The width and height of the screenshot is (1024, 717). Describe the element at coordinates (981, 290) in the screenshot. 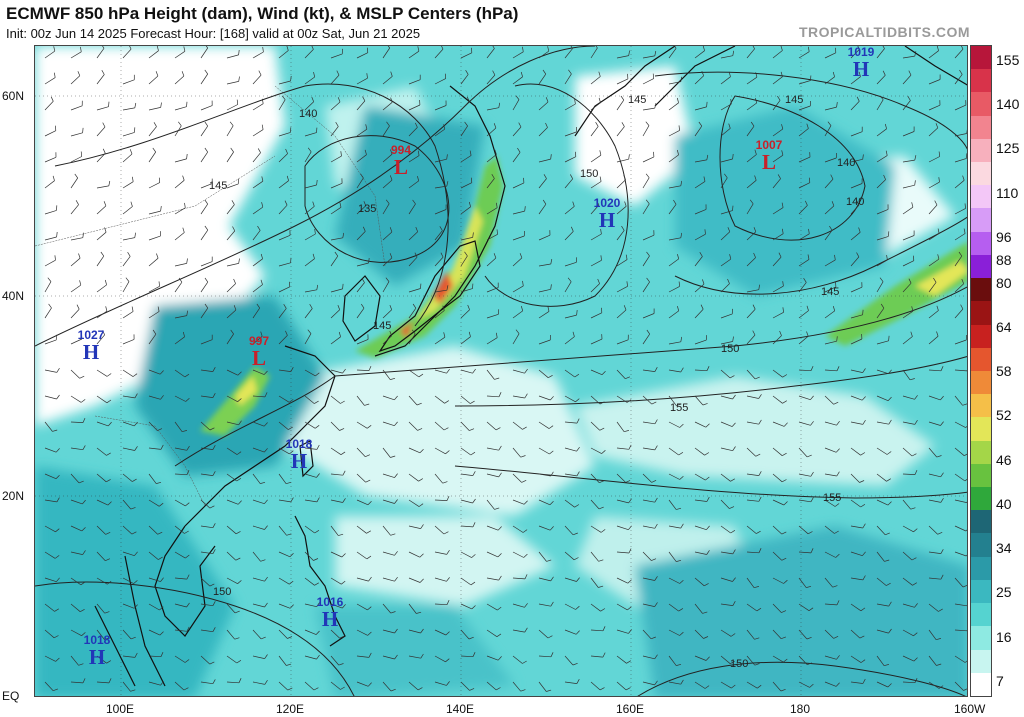

I see `colorbar-swatch` at that location.